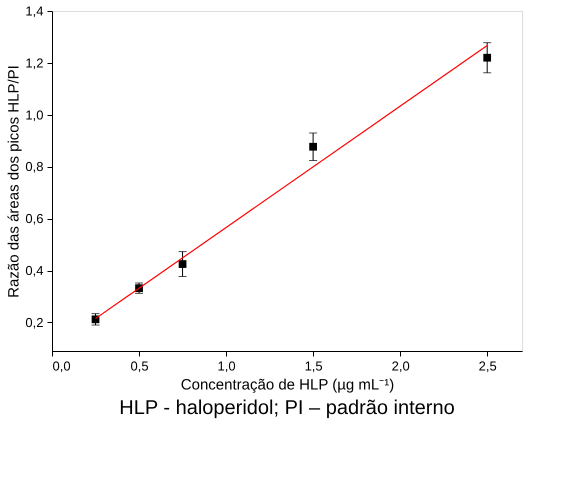  I want to click on y-tick-label: 1,0, so click(34, 114).